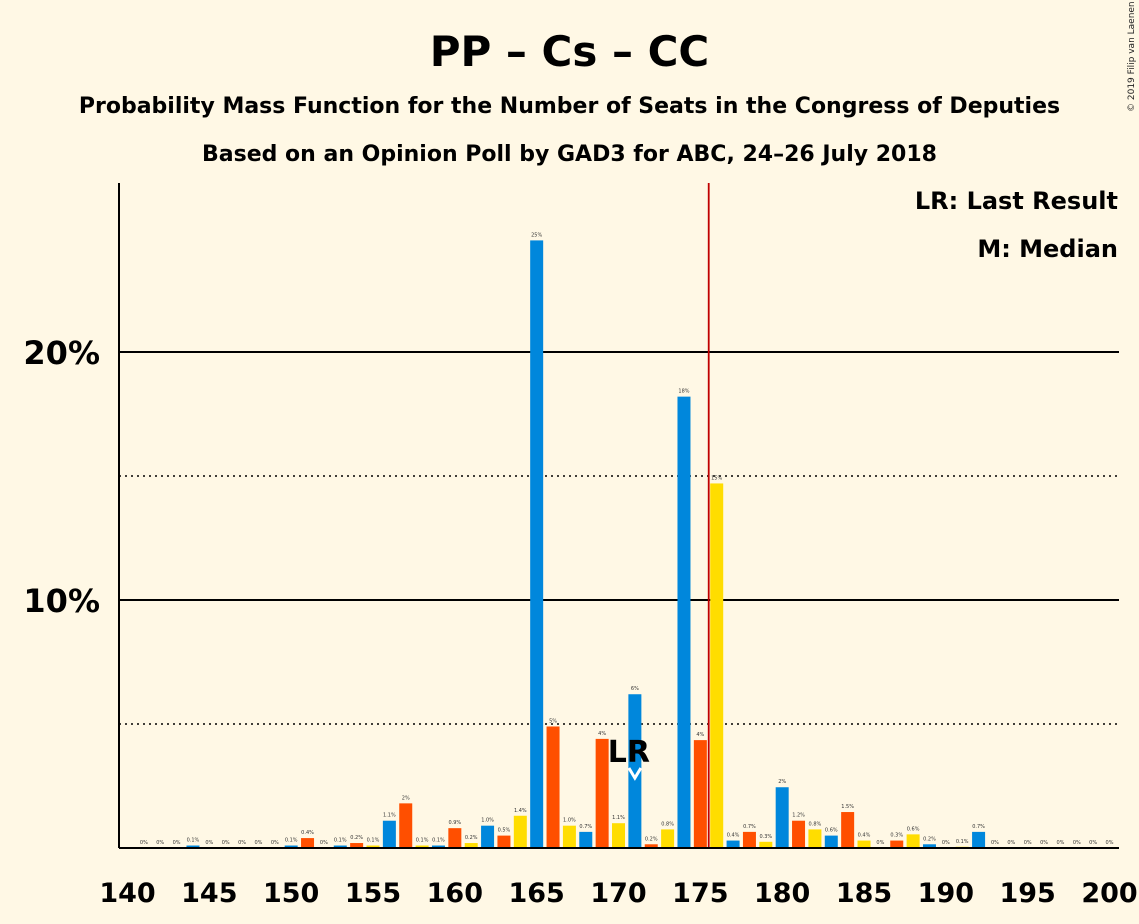 This screenshot has height=924, width=1139. Describe the element at coordinates (635, 689) in the screenshot. I see `bar-value-label: 6%` at that location.